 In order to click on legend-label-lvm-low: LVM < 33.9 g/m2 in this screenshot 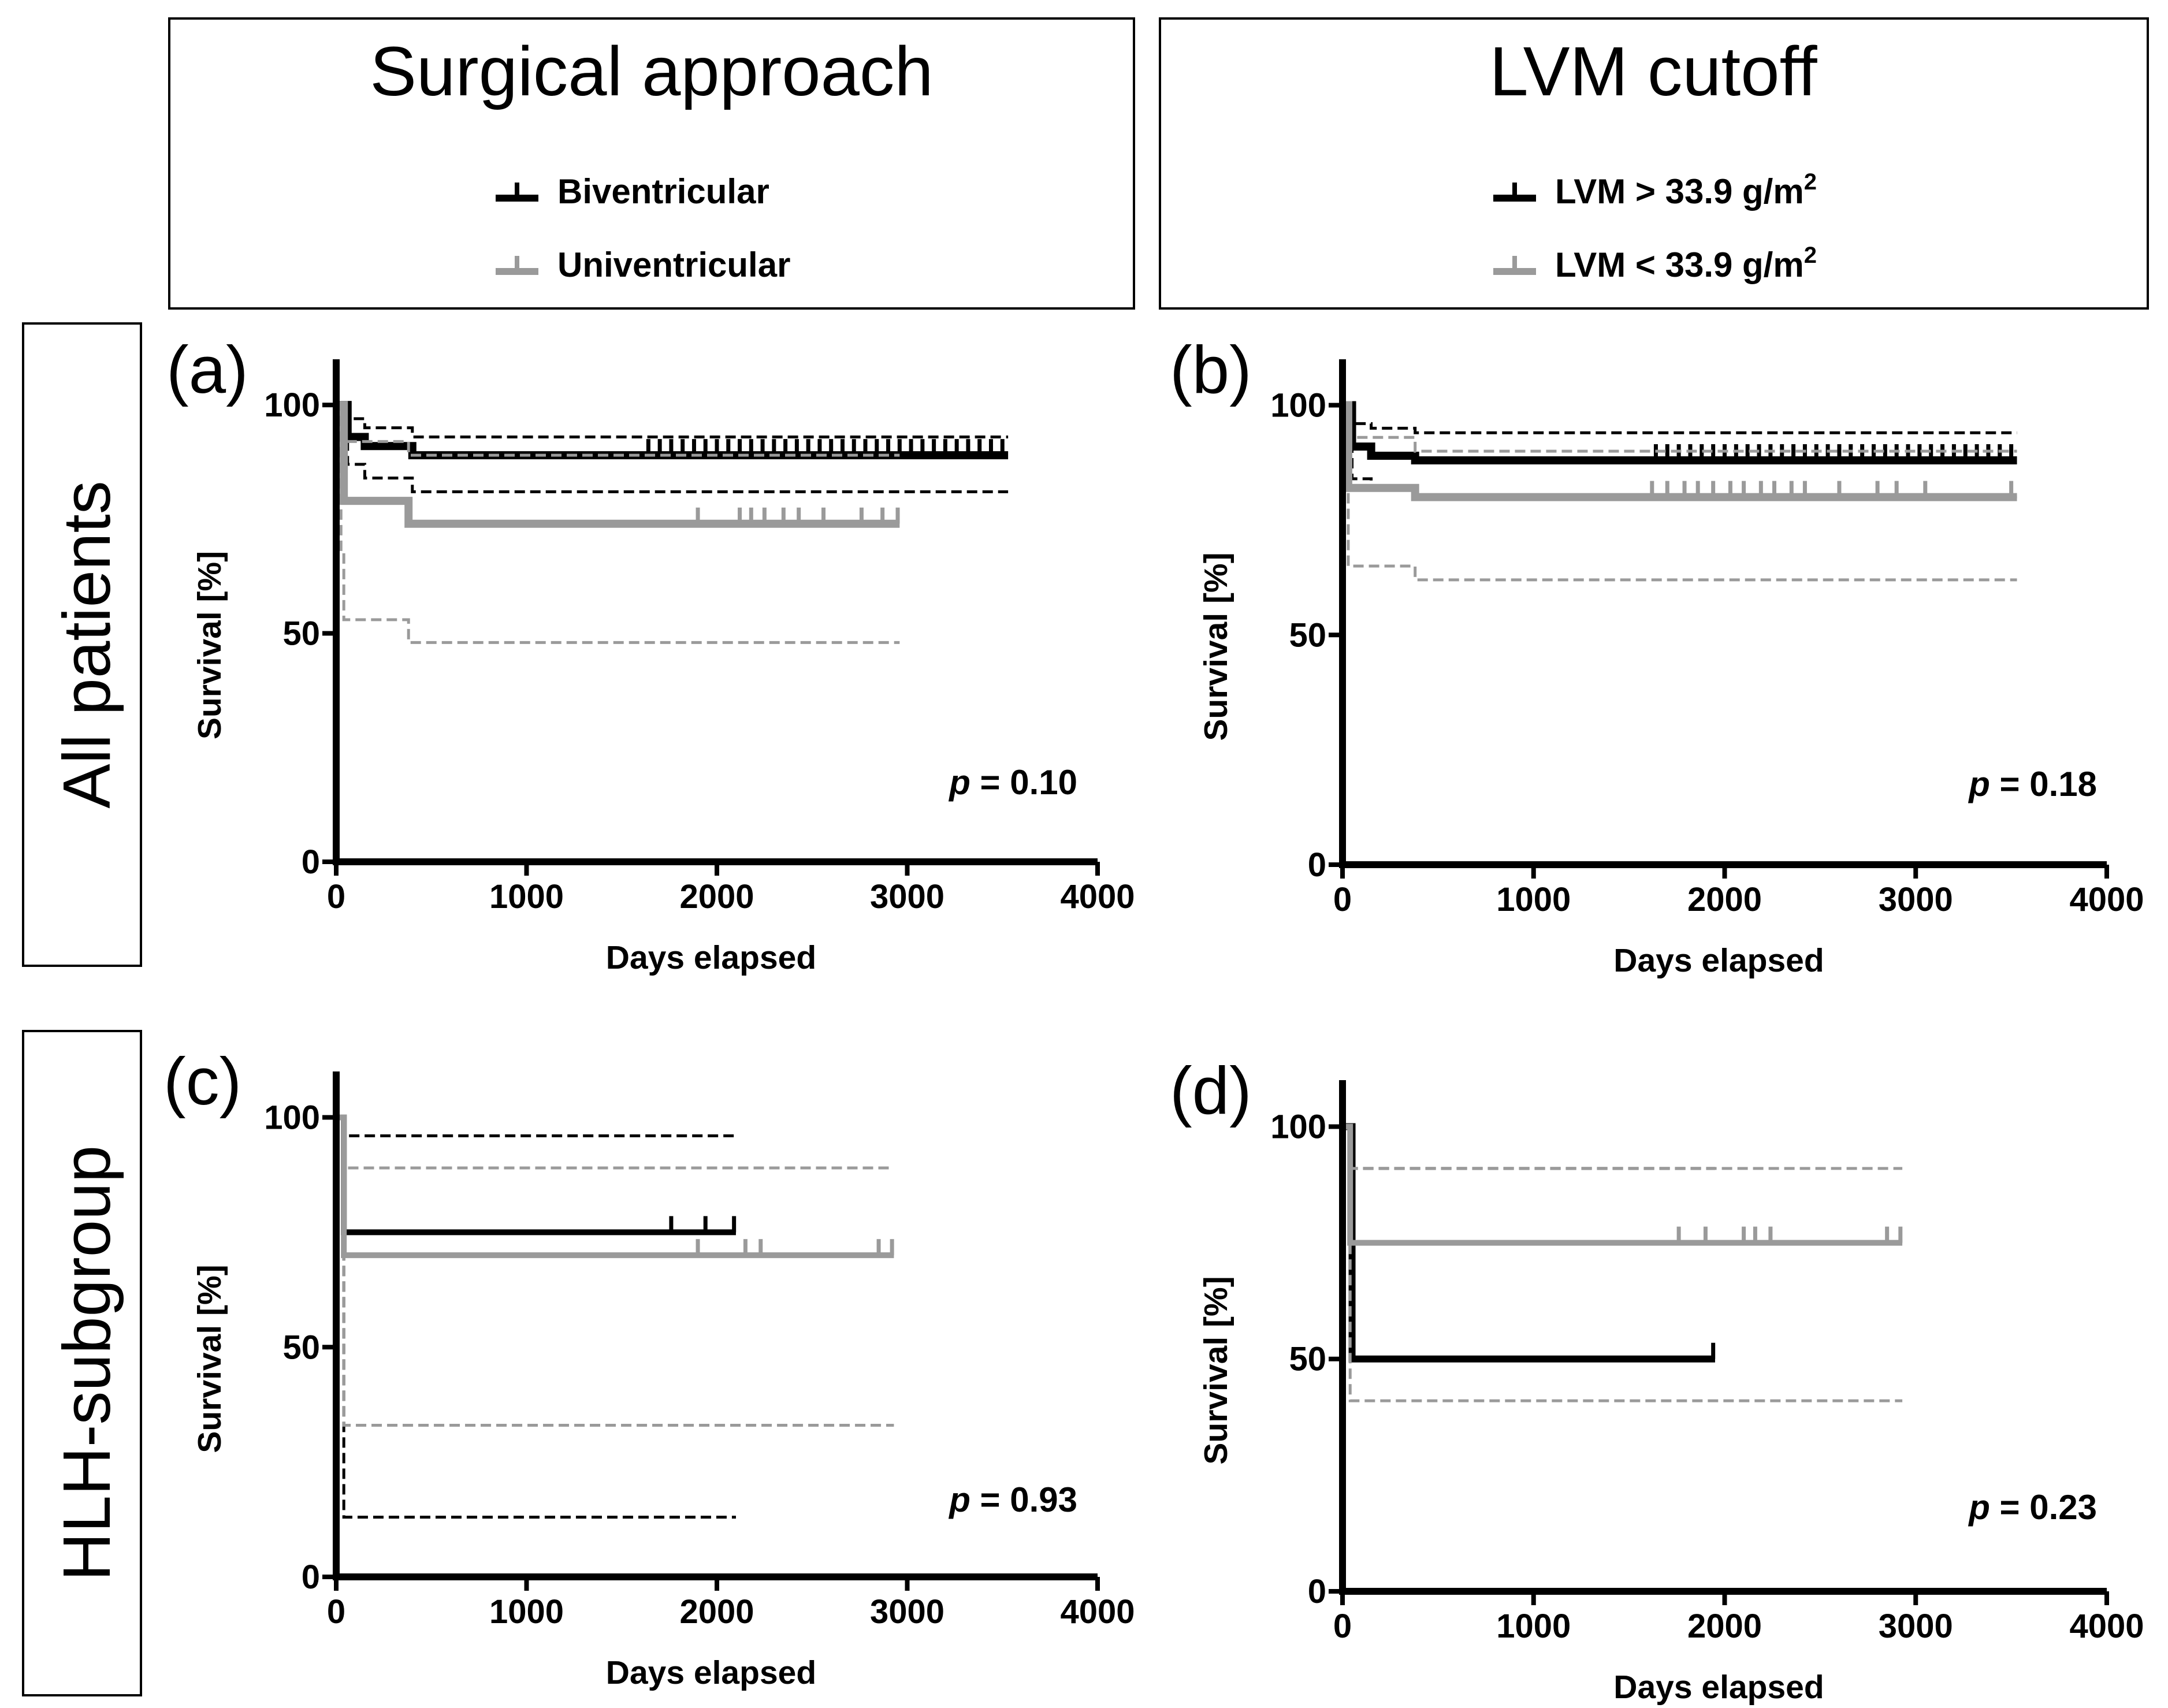, I will do `click(1686, 263)`.